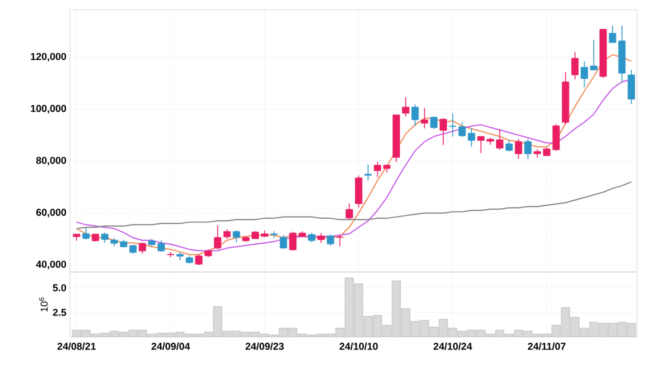 The image size is (645, 366). I want to click on y-tick-label: 120,000, so click(48, 57).